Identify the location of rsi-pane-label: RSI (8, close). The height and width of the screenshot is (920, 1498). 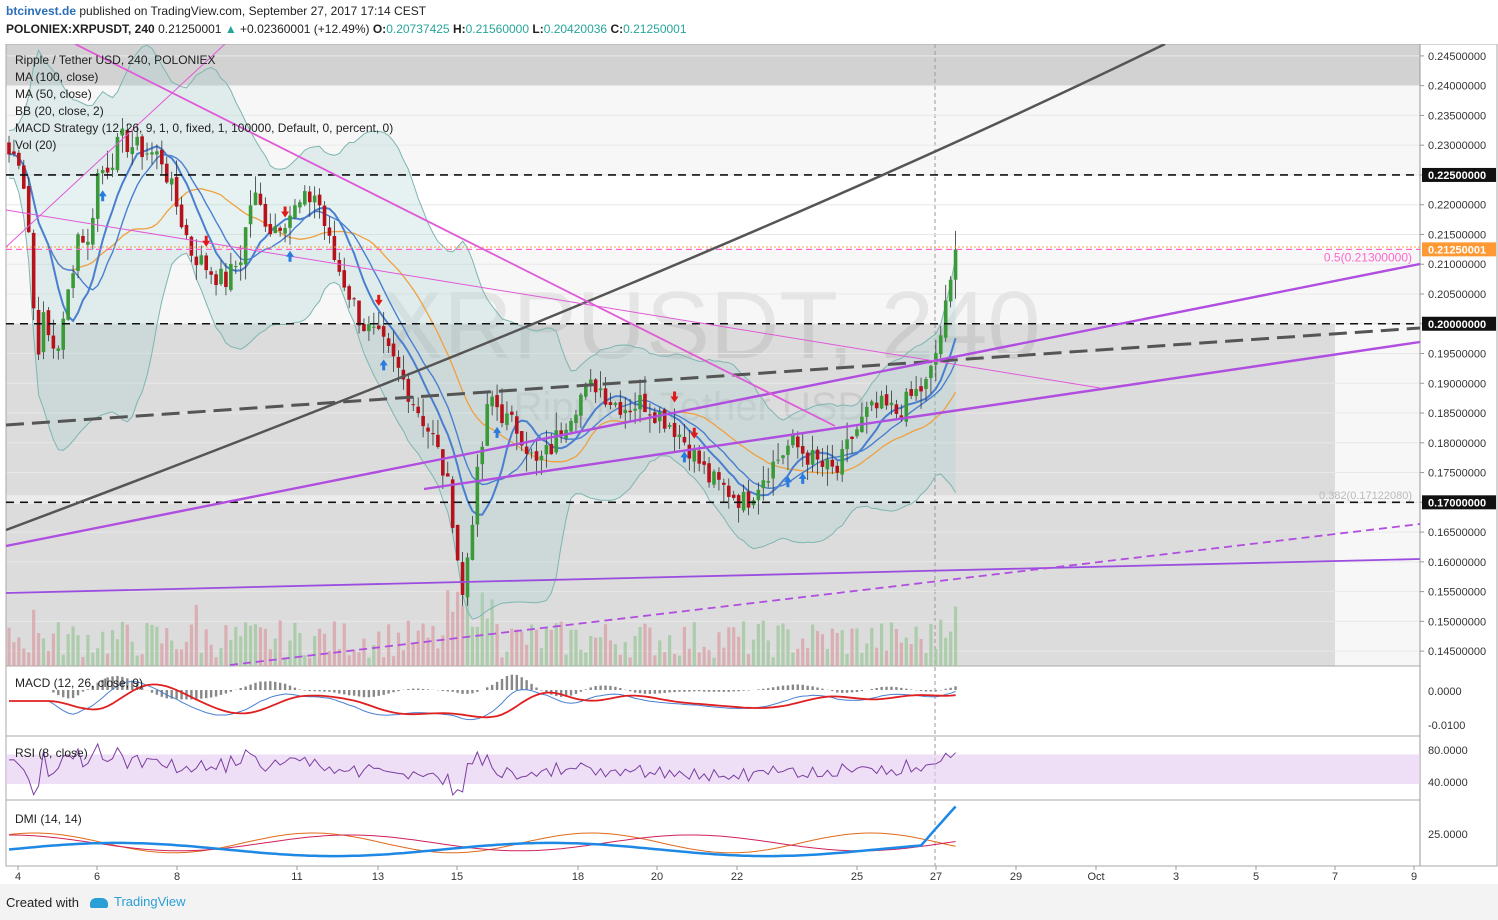
(51, 753).